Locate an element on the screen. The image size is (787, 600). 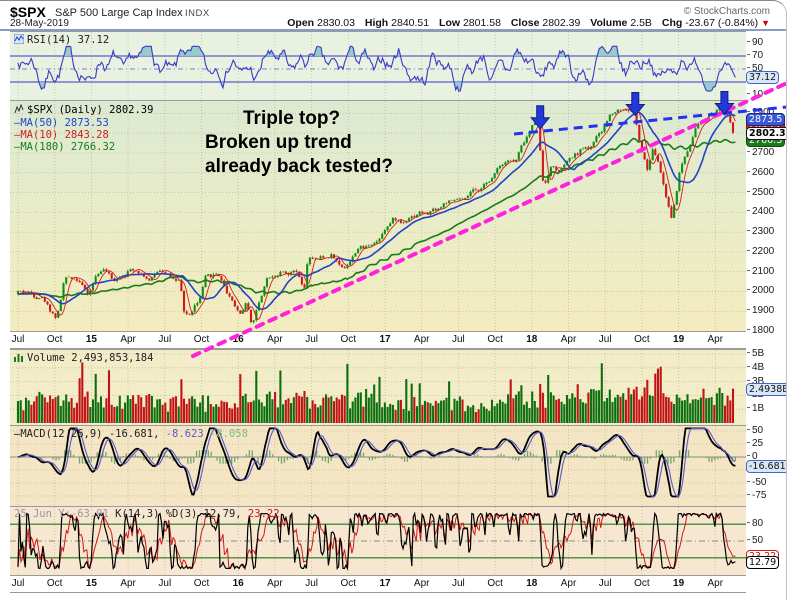
macd-hist-value: -8.058 is located at coordinates (229, 434).